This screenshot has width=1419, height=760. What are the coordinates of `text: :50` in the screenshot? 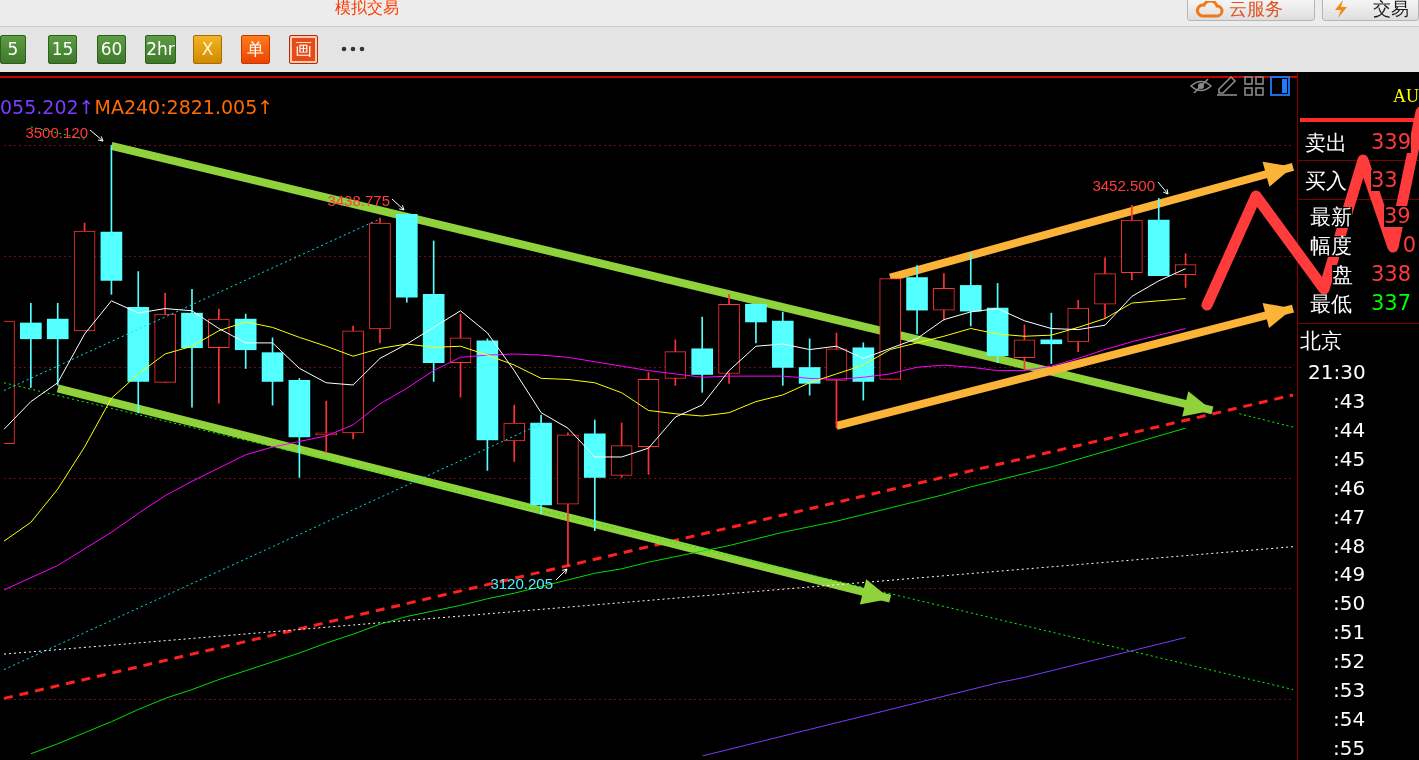 It's located at (1349, 603).